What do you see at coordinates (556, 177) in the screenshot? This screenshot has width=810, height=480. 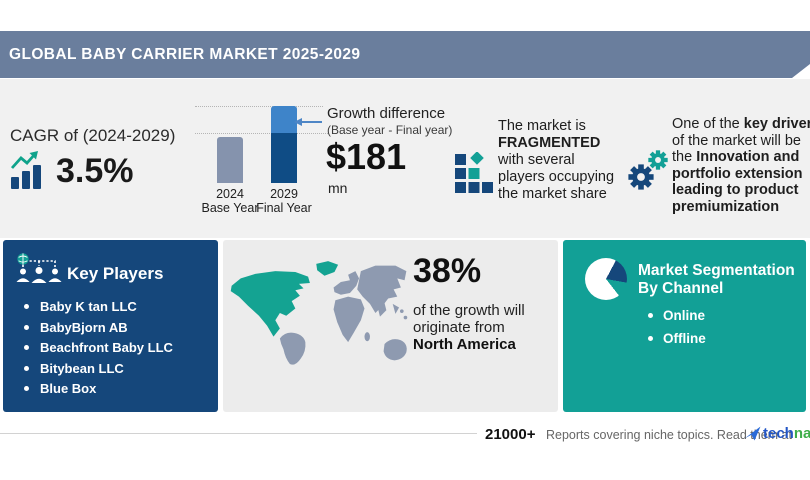 I see `fragmented-line: players occupying` at bounding box center [556, 177].